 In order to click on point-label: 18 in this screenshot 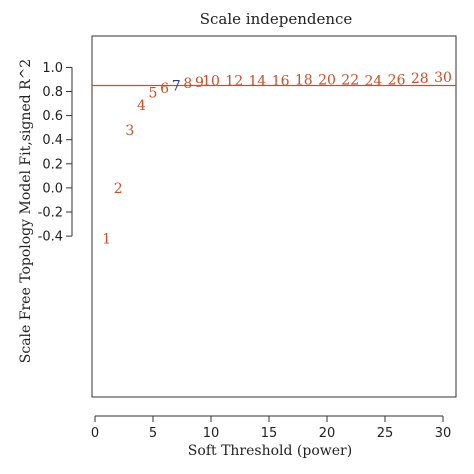, I will do `click(304, 80)`.